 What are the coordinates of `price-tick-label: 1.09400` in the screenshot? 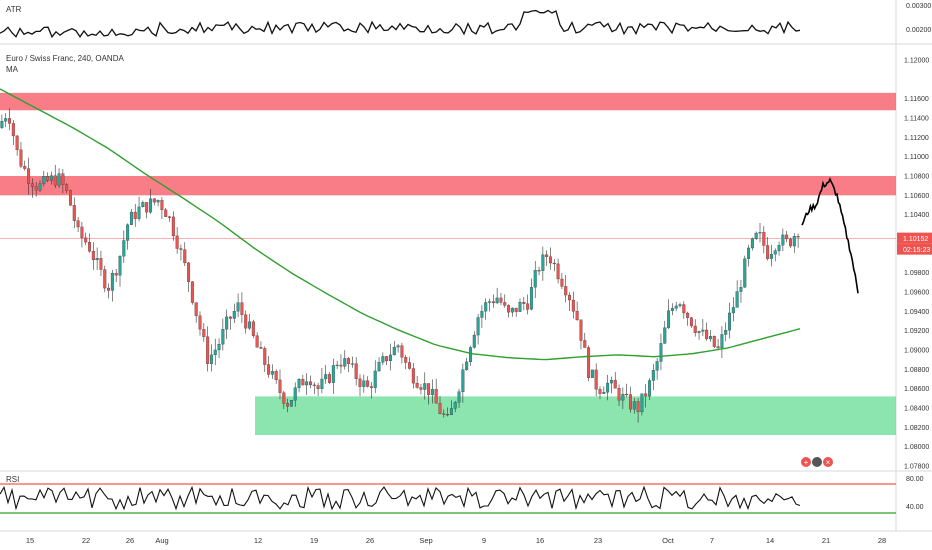 It's located at (916, 312).